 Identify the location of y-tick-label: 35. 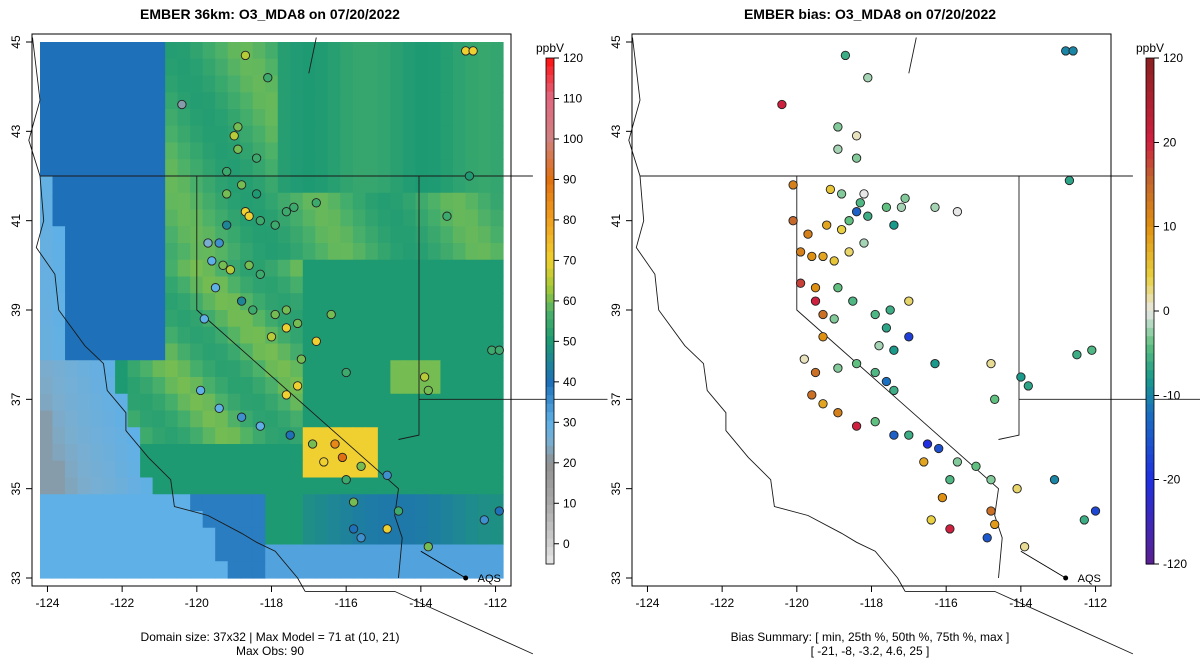
(16, 489).